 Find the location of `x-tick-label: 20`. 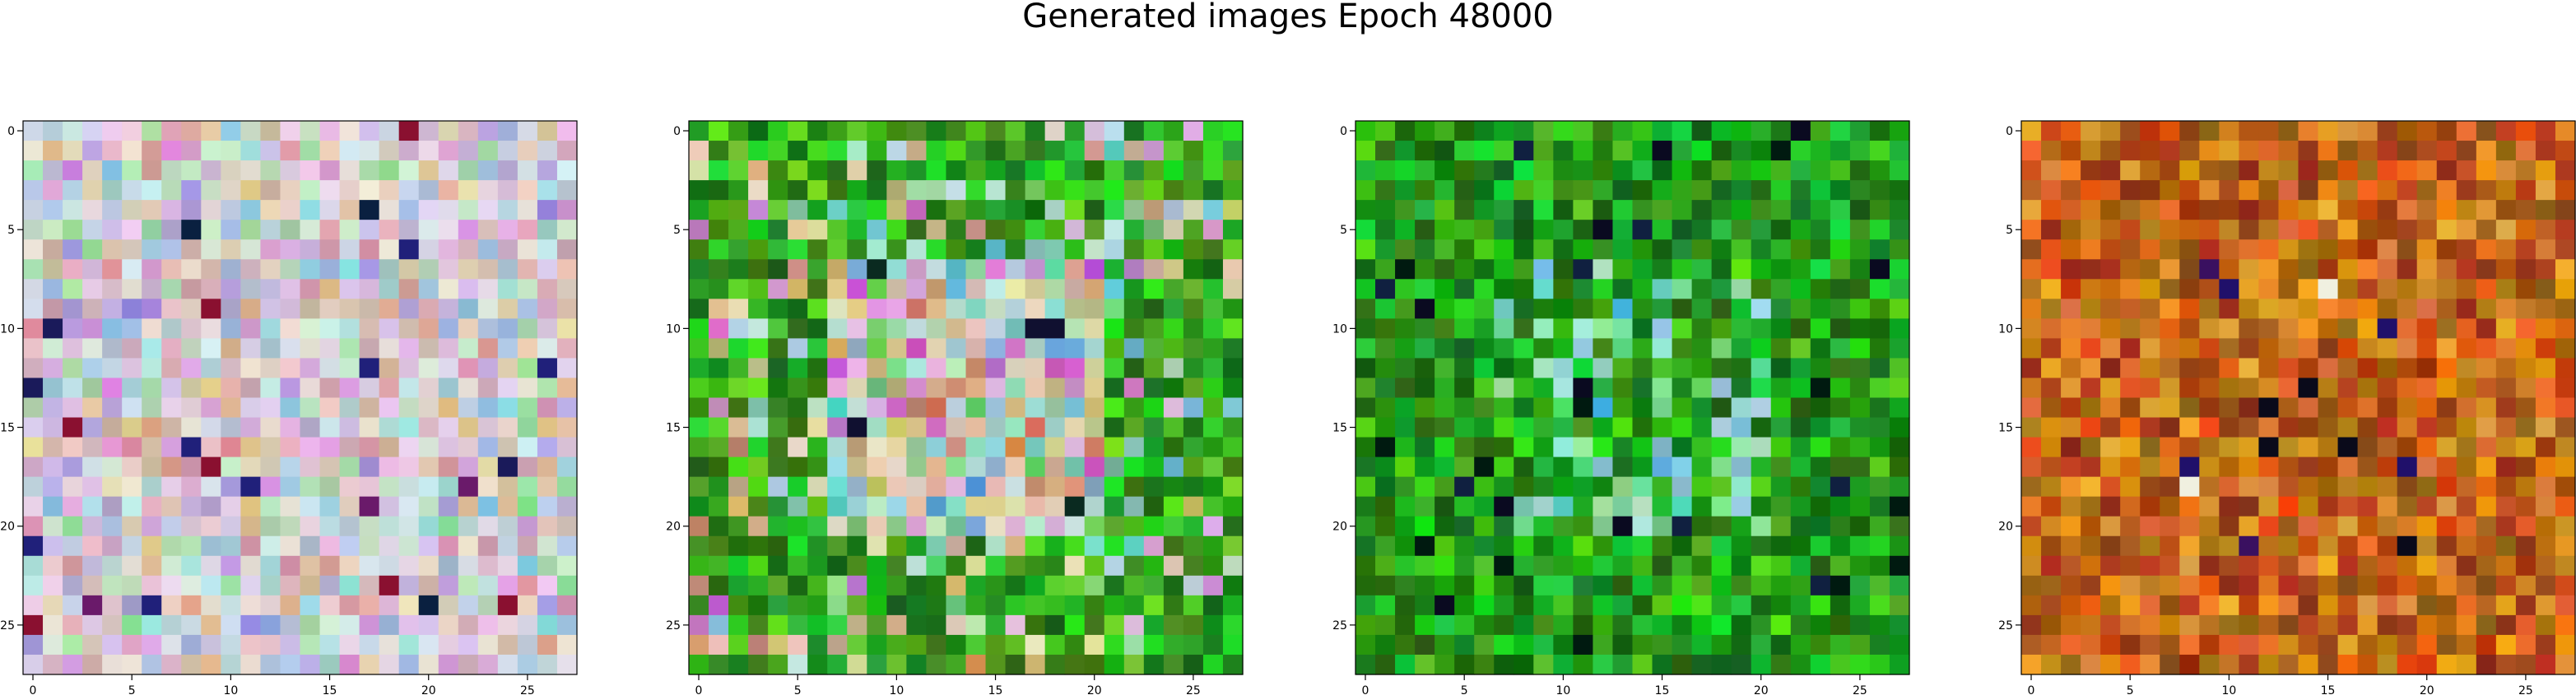

x-tick-label: 20 is located at coordinates (2427, 689).